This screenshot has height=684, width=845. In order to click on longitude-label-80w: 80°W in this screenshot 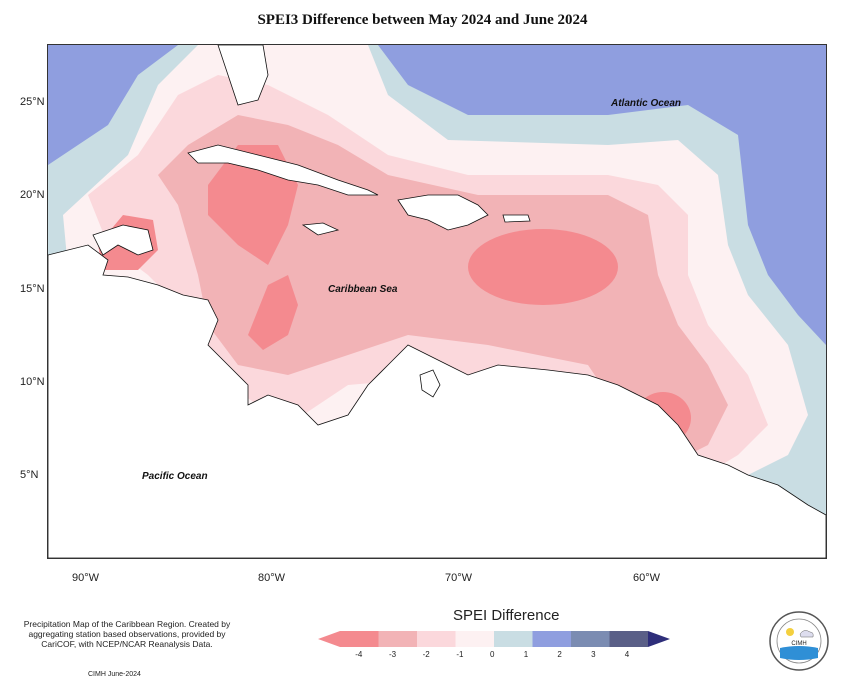, I will do `click(272, 578)`.